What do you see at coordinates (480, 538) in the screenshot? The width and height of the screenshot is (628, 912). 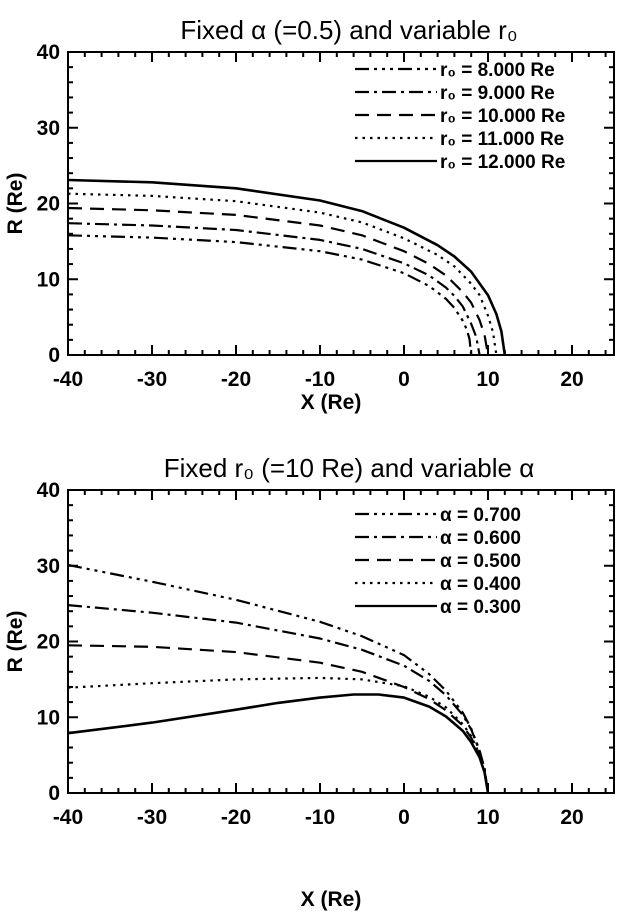 I see `legend-label: α = 0.600` at bounding box center [480, 538].